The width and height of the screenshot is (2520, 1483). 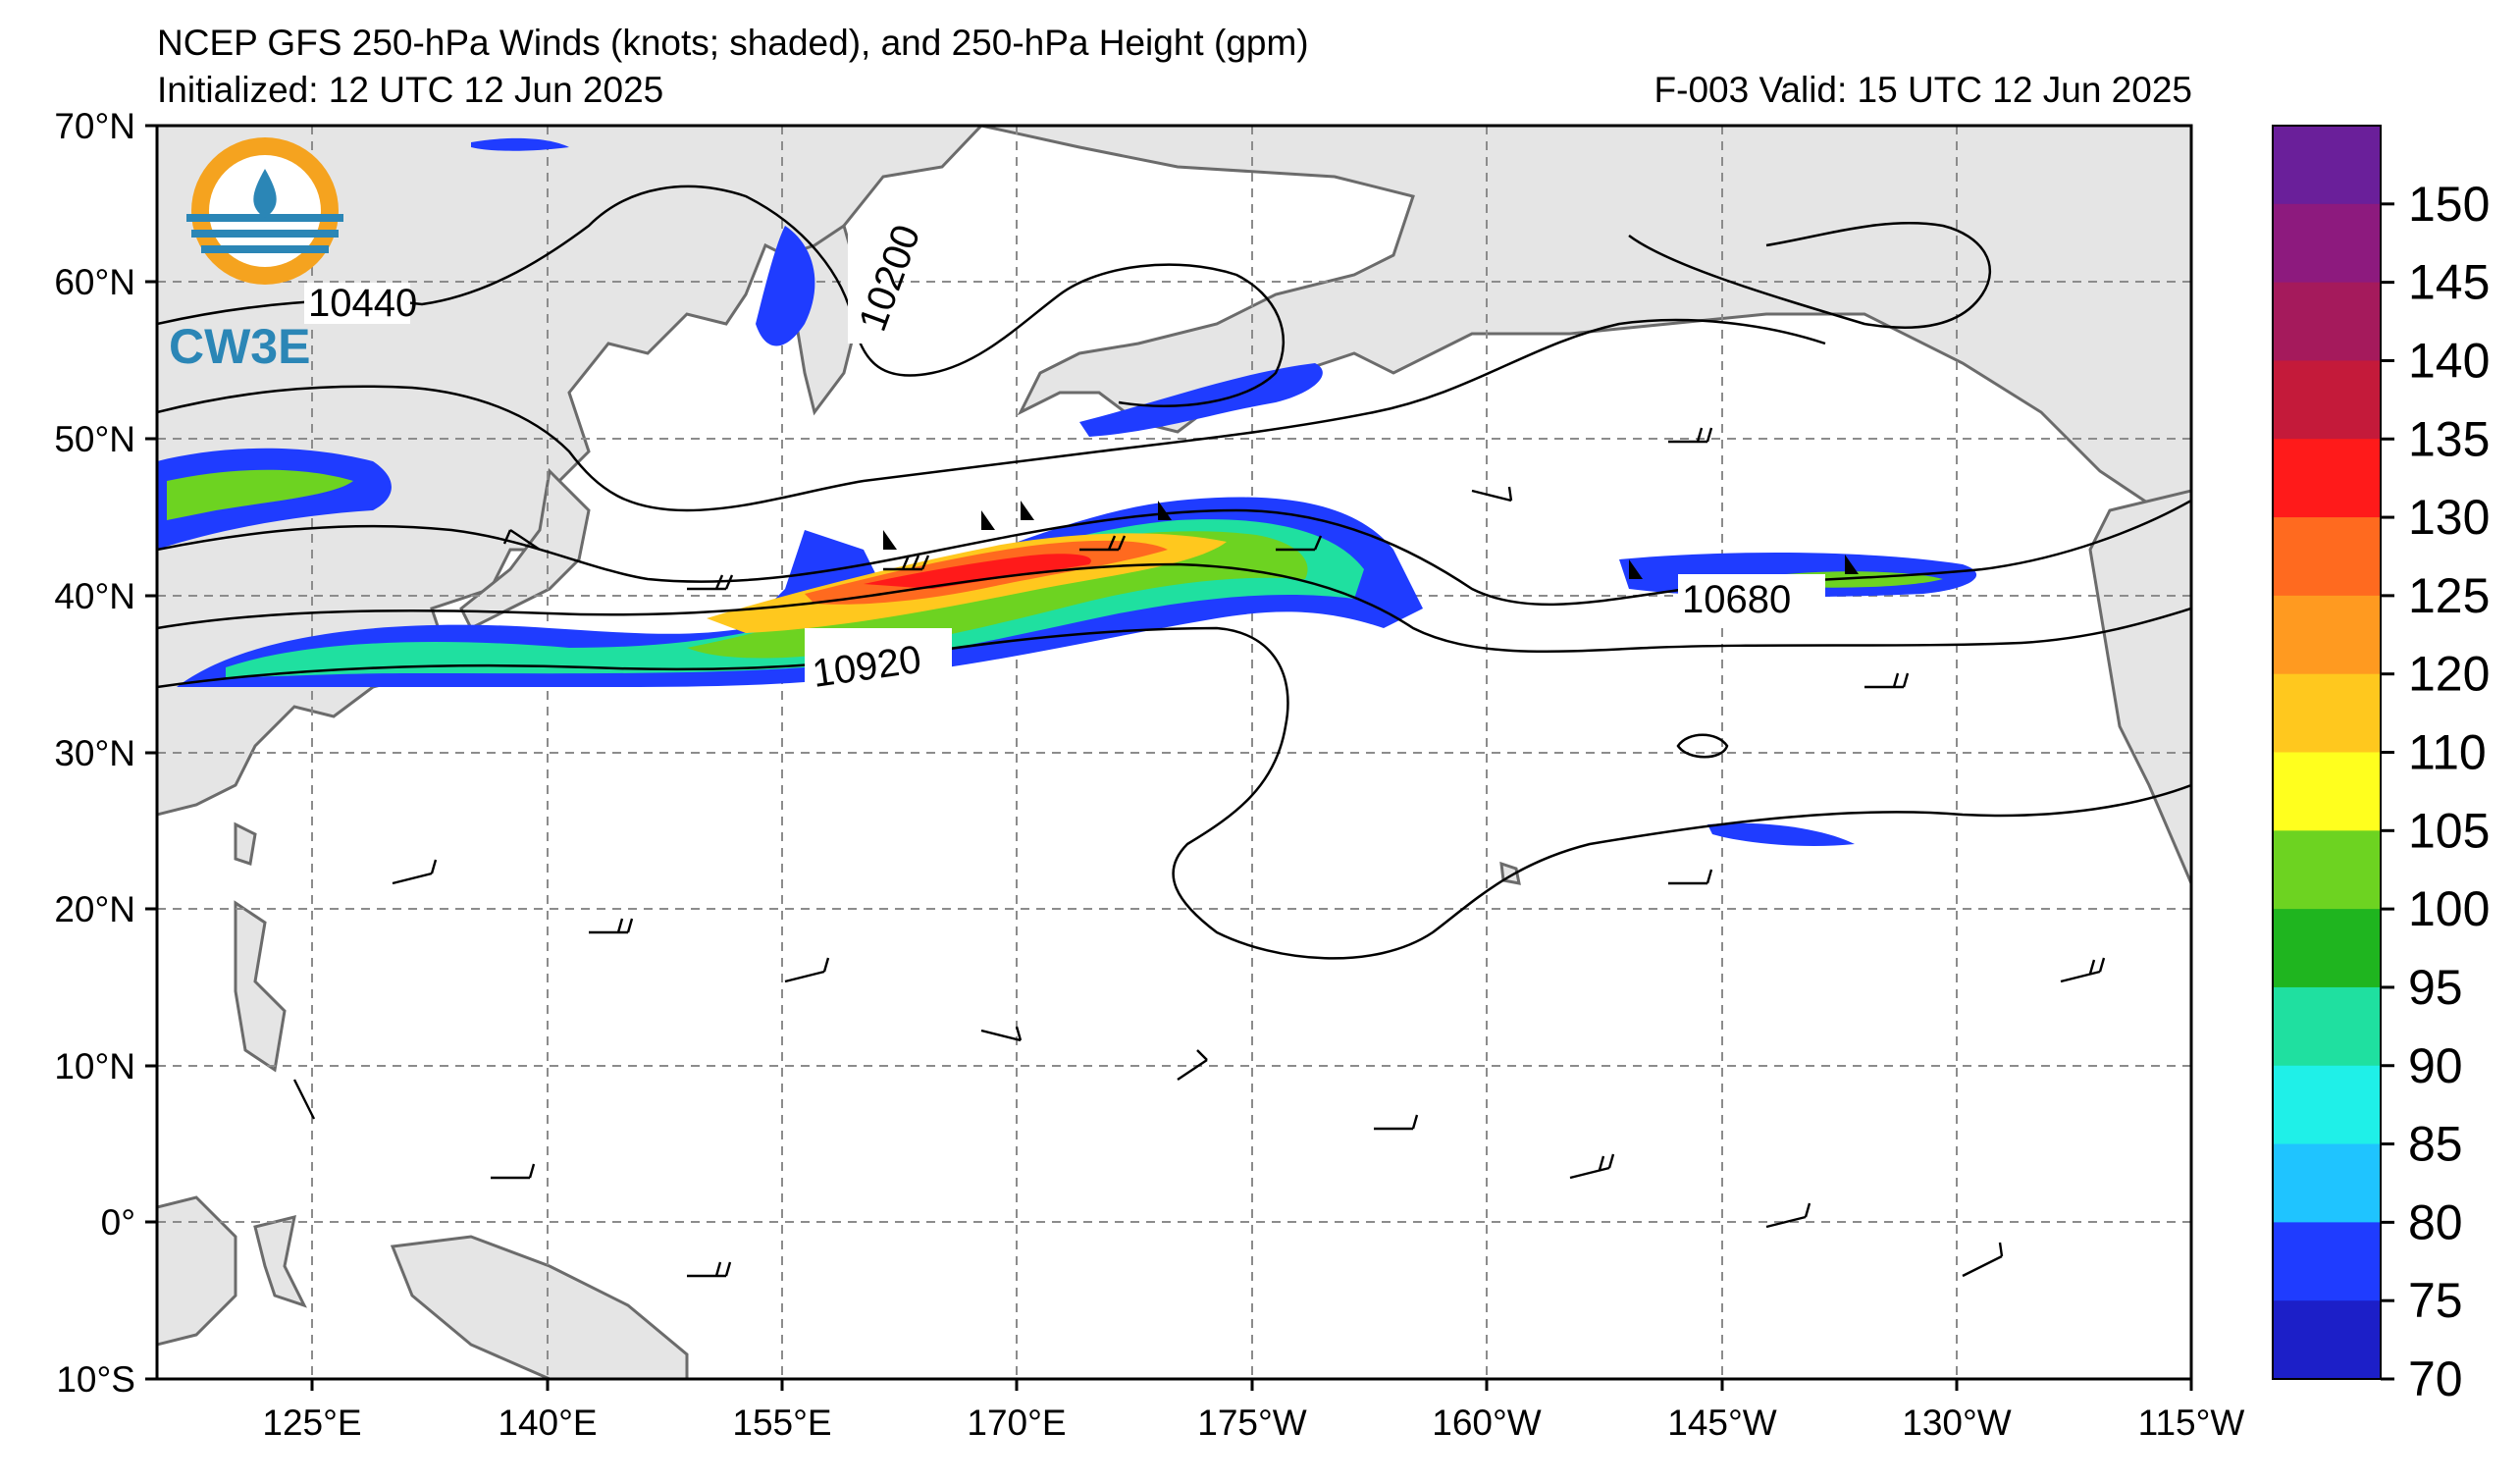 I want to click on lon-label: 145°W, so click(x=1722, y=1423).